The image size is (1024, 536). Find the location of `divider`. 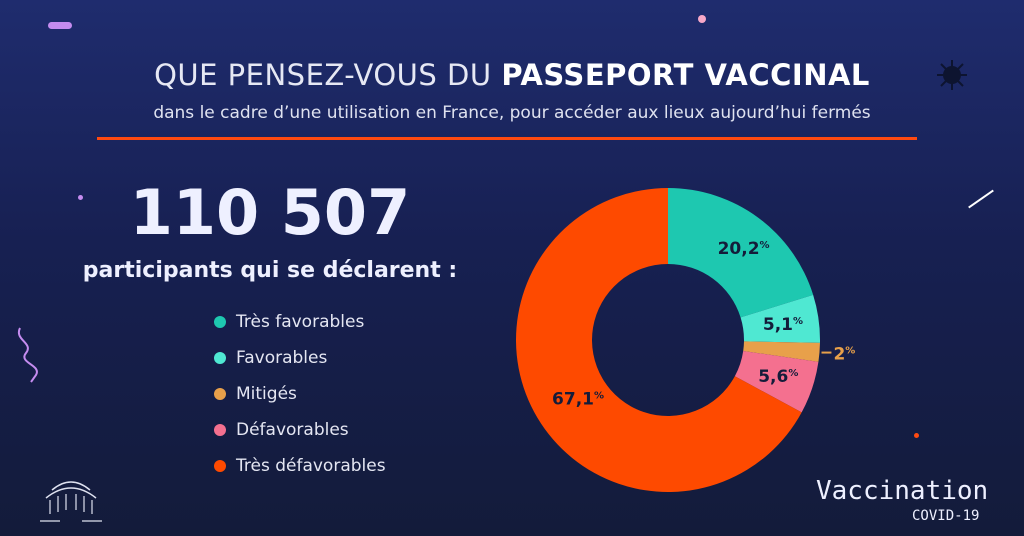

divider is located at coordinates (507, 138).